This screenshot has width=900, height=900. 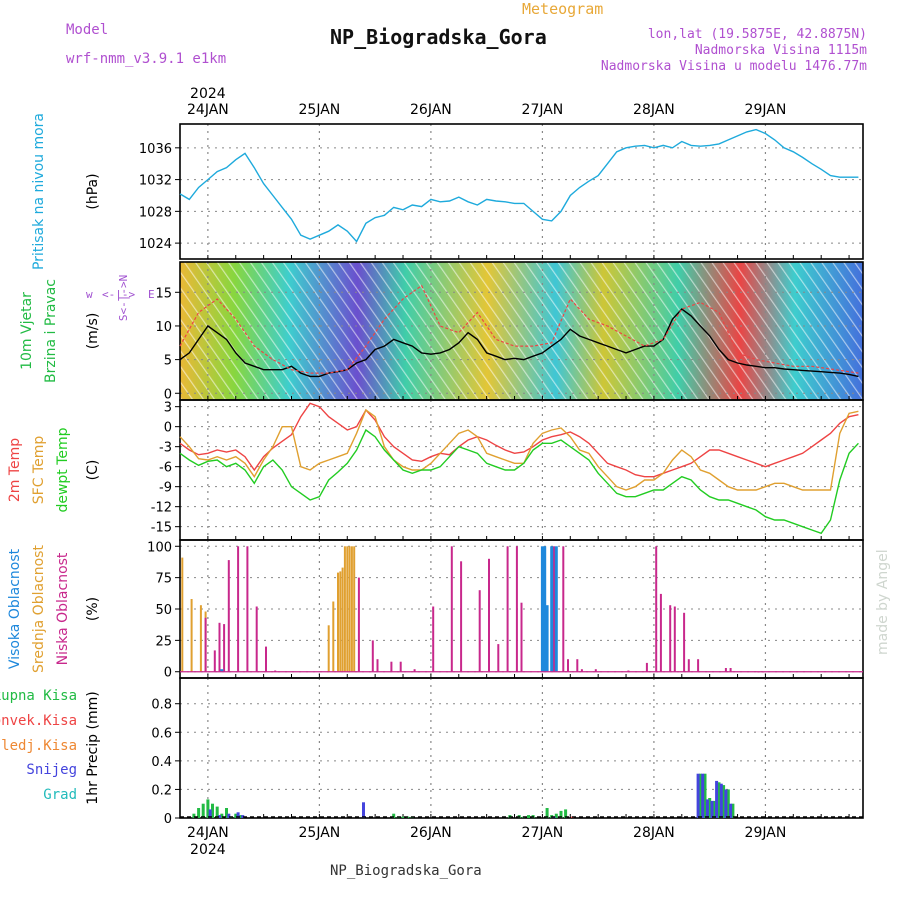 I want to click on wind-dir-label: <-|->, so click(x=118, y=294).